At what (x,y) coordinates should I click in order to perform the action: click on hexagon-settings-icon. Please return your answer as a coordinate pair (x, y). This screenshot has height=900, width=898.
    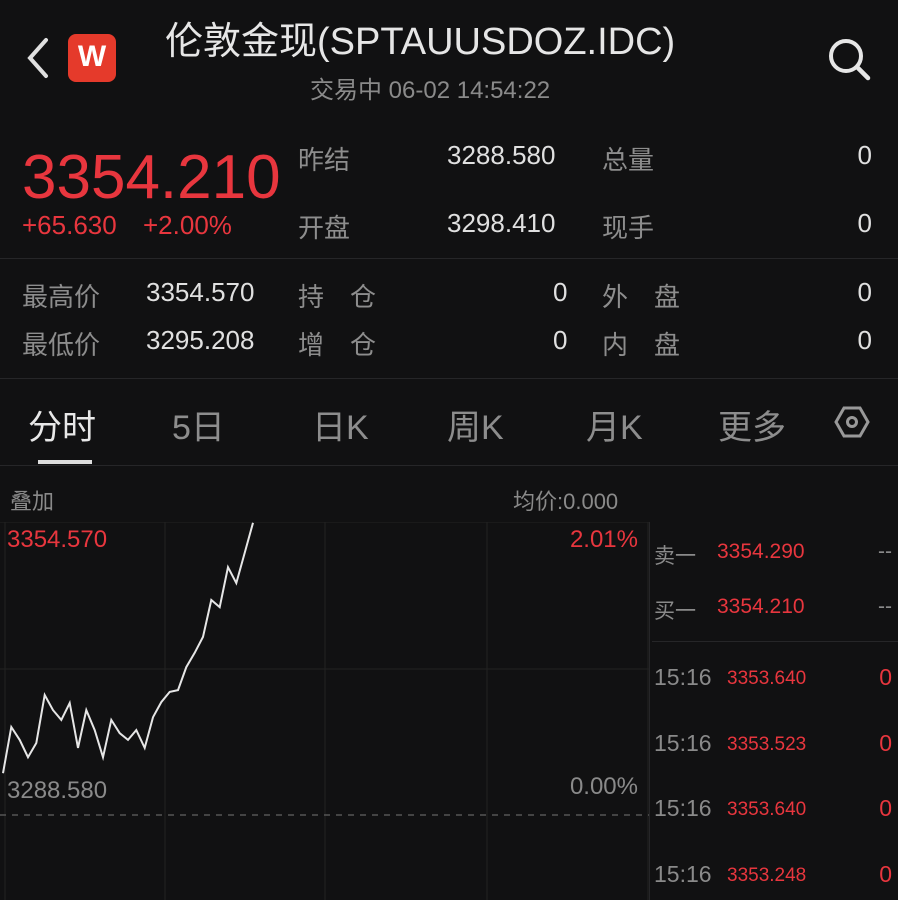
    Looking at the image, I should click on (852, 422).